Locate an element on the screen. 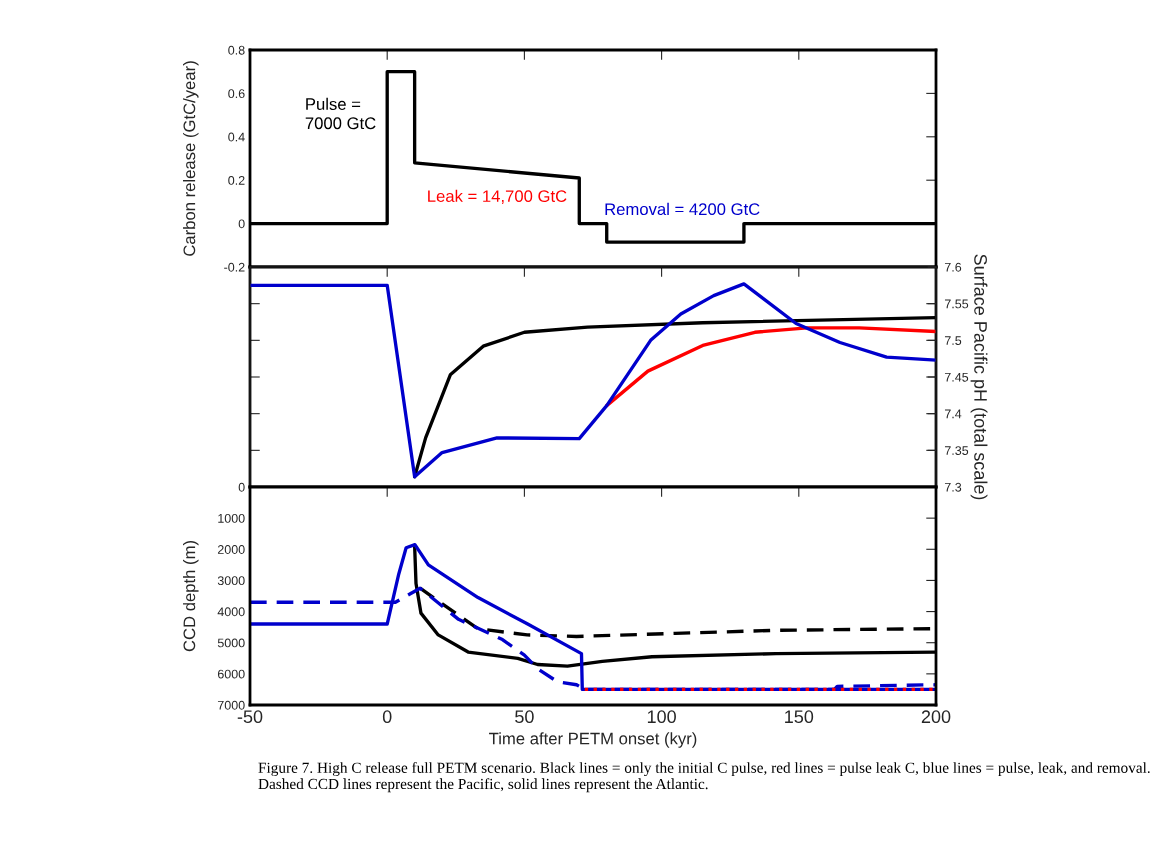  y2-tick-label: 7.35 is located at coordinates (956, 450).